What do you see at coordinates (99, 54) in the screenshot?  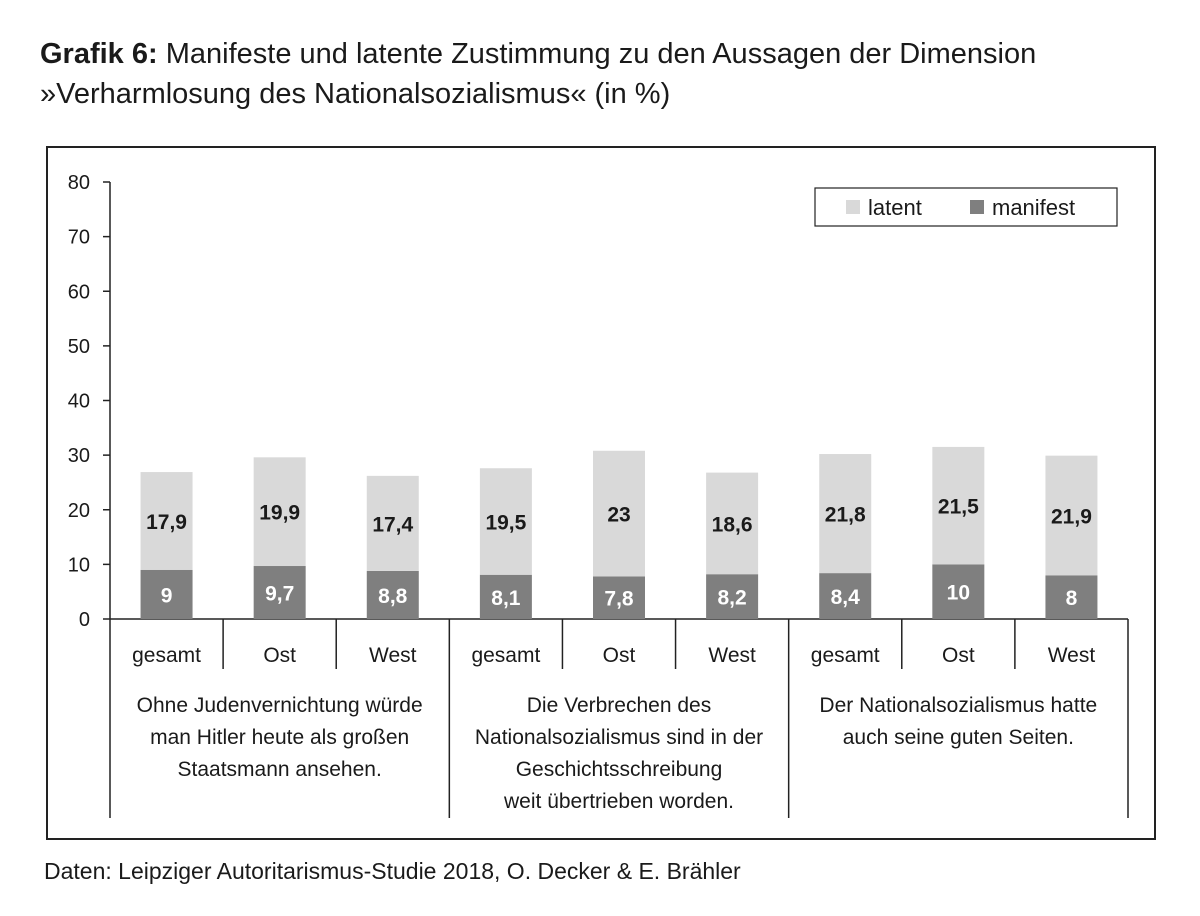 I see `title-prefix: Grafik 6:` at bounding box center [99, 54].